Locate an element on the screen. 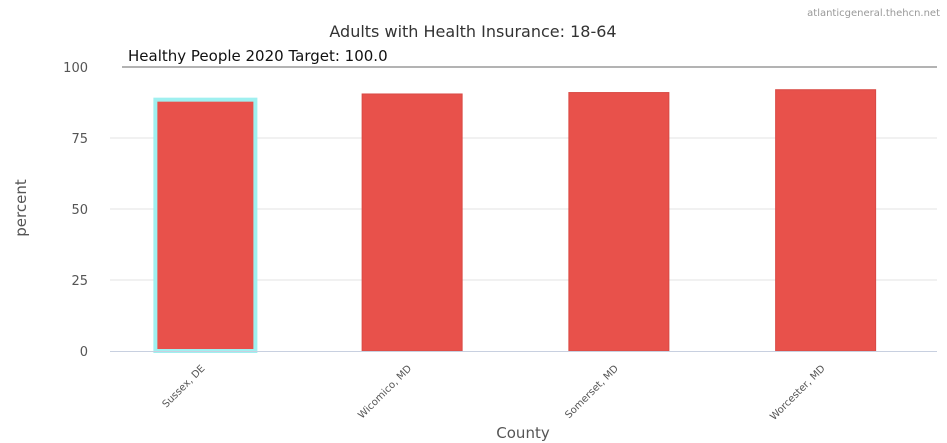  y-tick-label: 100 is located at coordinates (75, 68).